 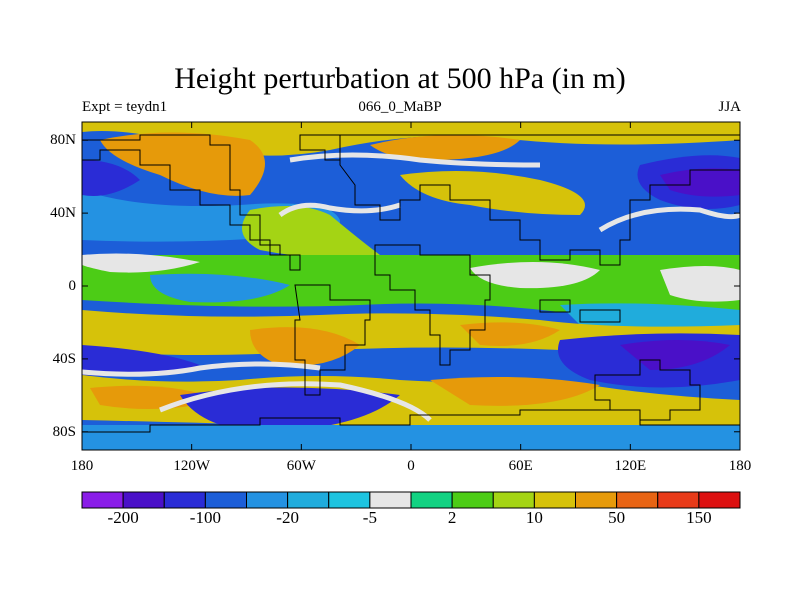 What do you see at coordinates (411, 466) in the screenshot?
I see `lon-tick-label: 0` at bounding box center [411, 466].